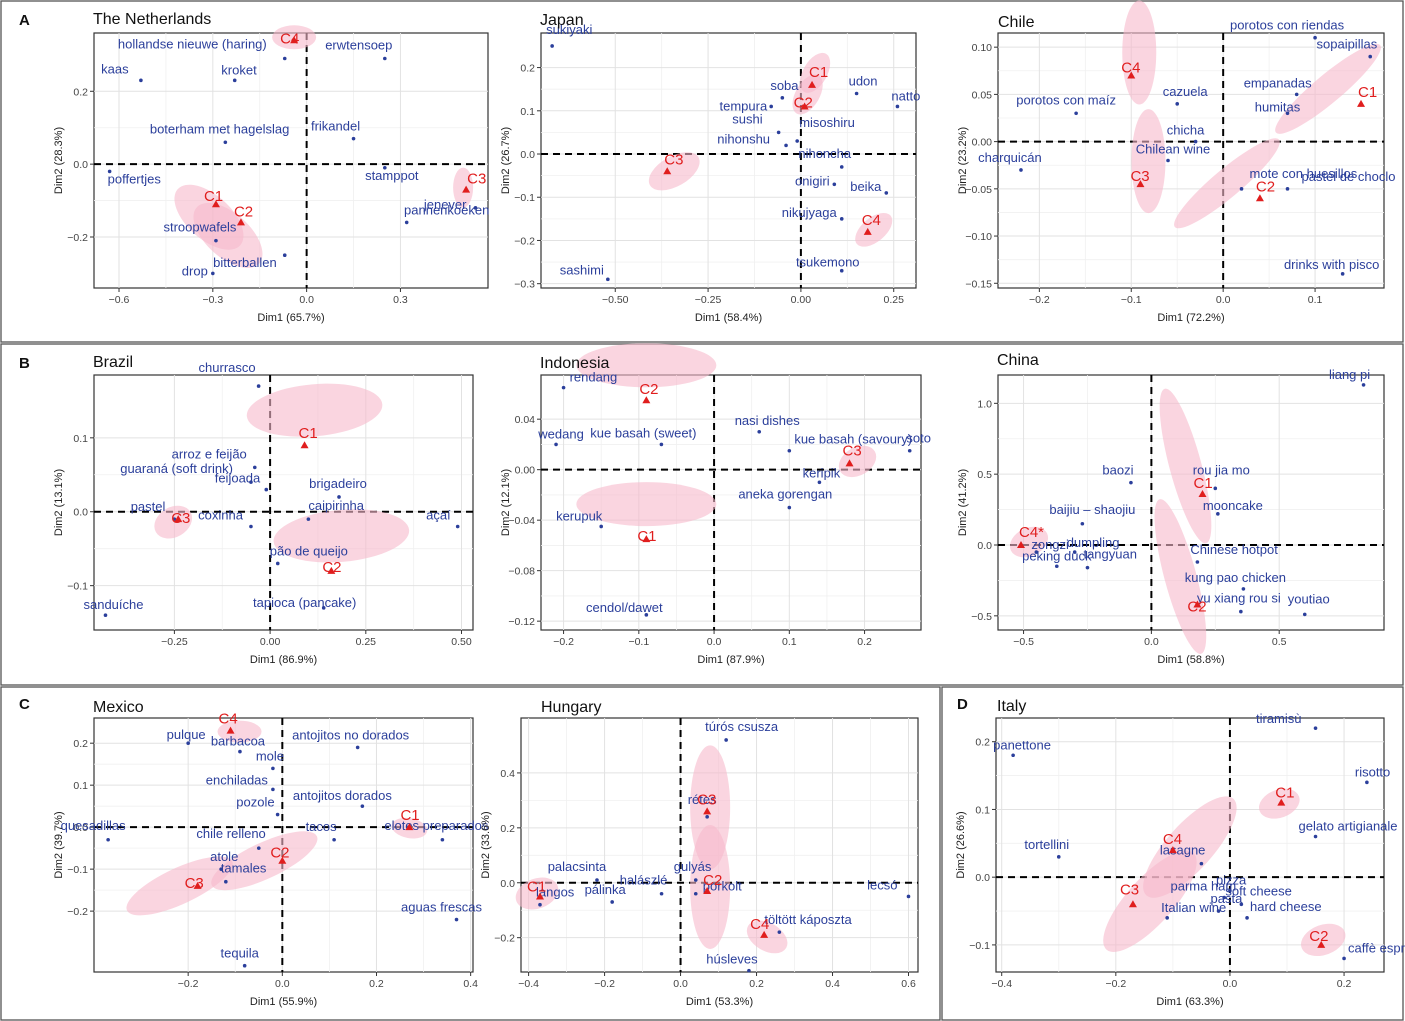  Describe the element at coordinates (606, 889) in the screenshot. I see `data-point-label: pálinka` at that location.